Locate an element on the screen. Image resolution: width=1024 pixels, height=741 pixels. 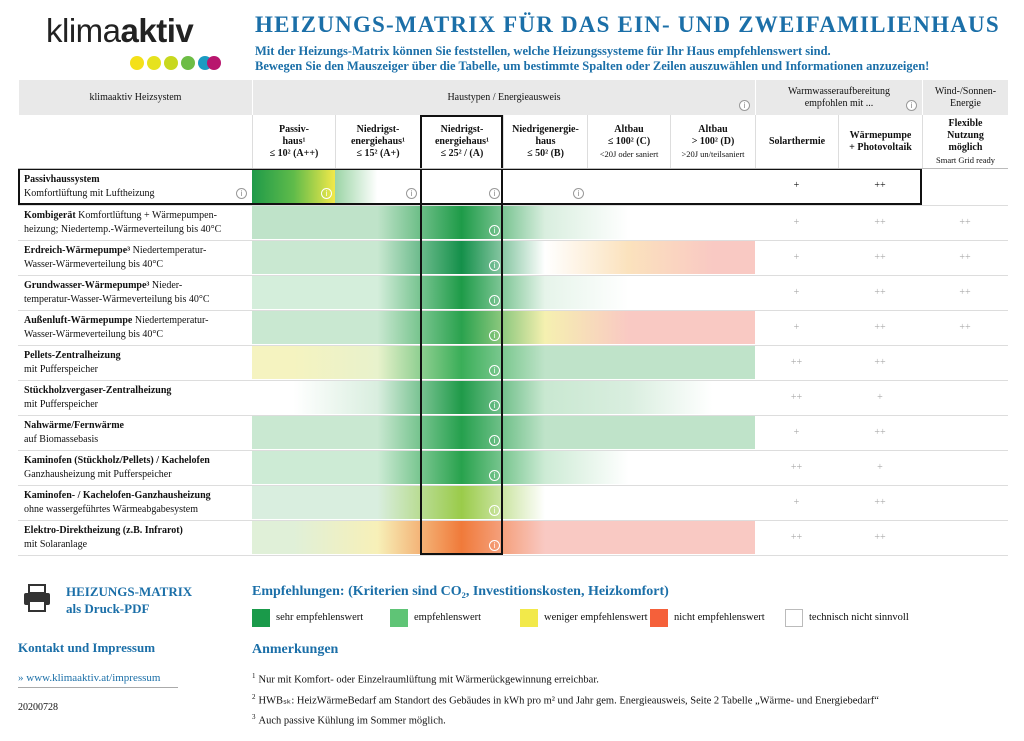
system-title: Passivhaussystem is located at coordinates (62, 179).